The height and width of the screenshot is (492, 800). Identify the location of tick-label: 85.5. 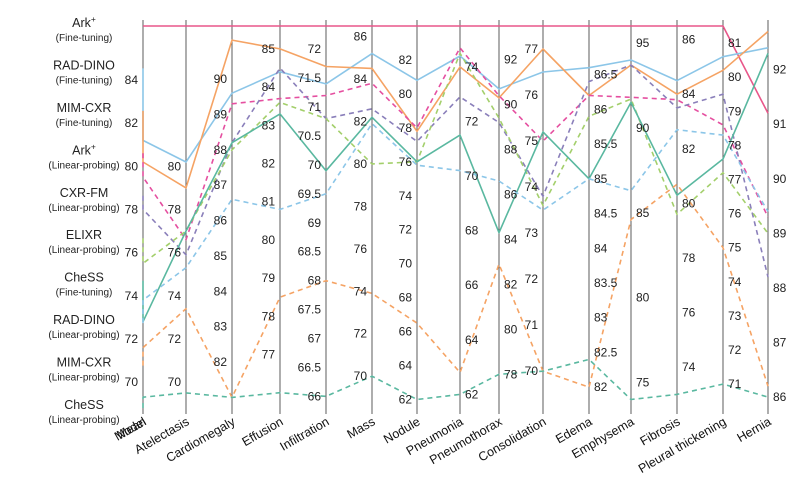
(606, 144).